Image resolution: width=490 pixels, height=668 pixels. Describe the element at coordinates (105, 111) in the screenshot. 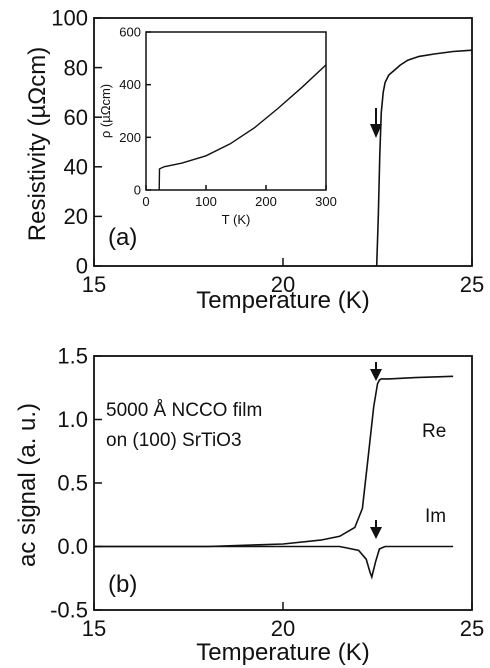

I see `inset-ylabel: ρ (µΩcm)` at that location.